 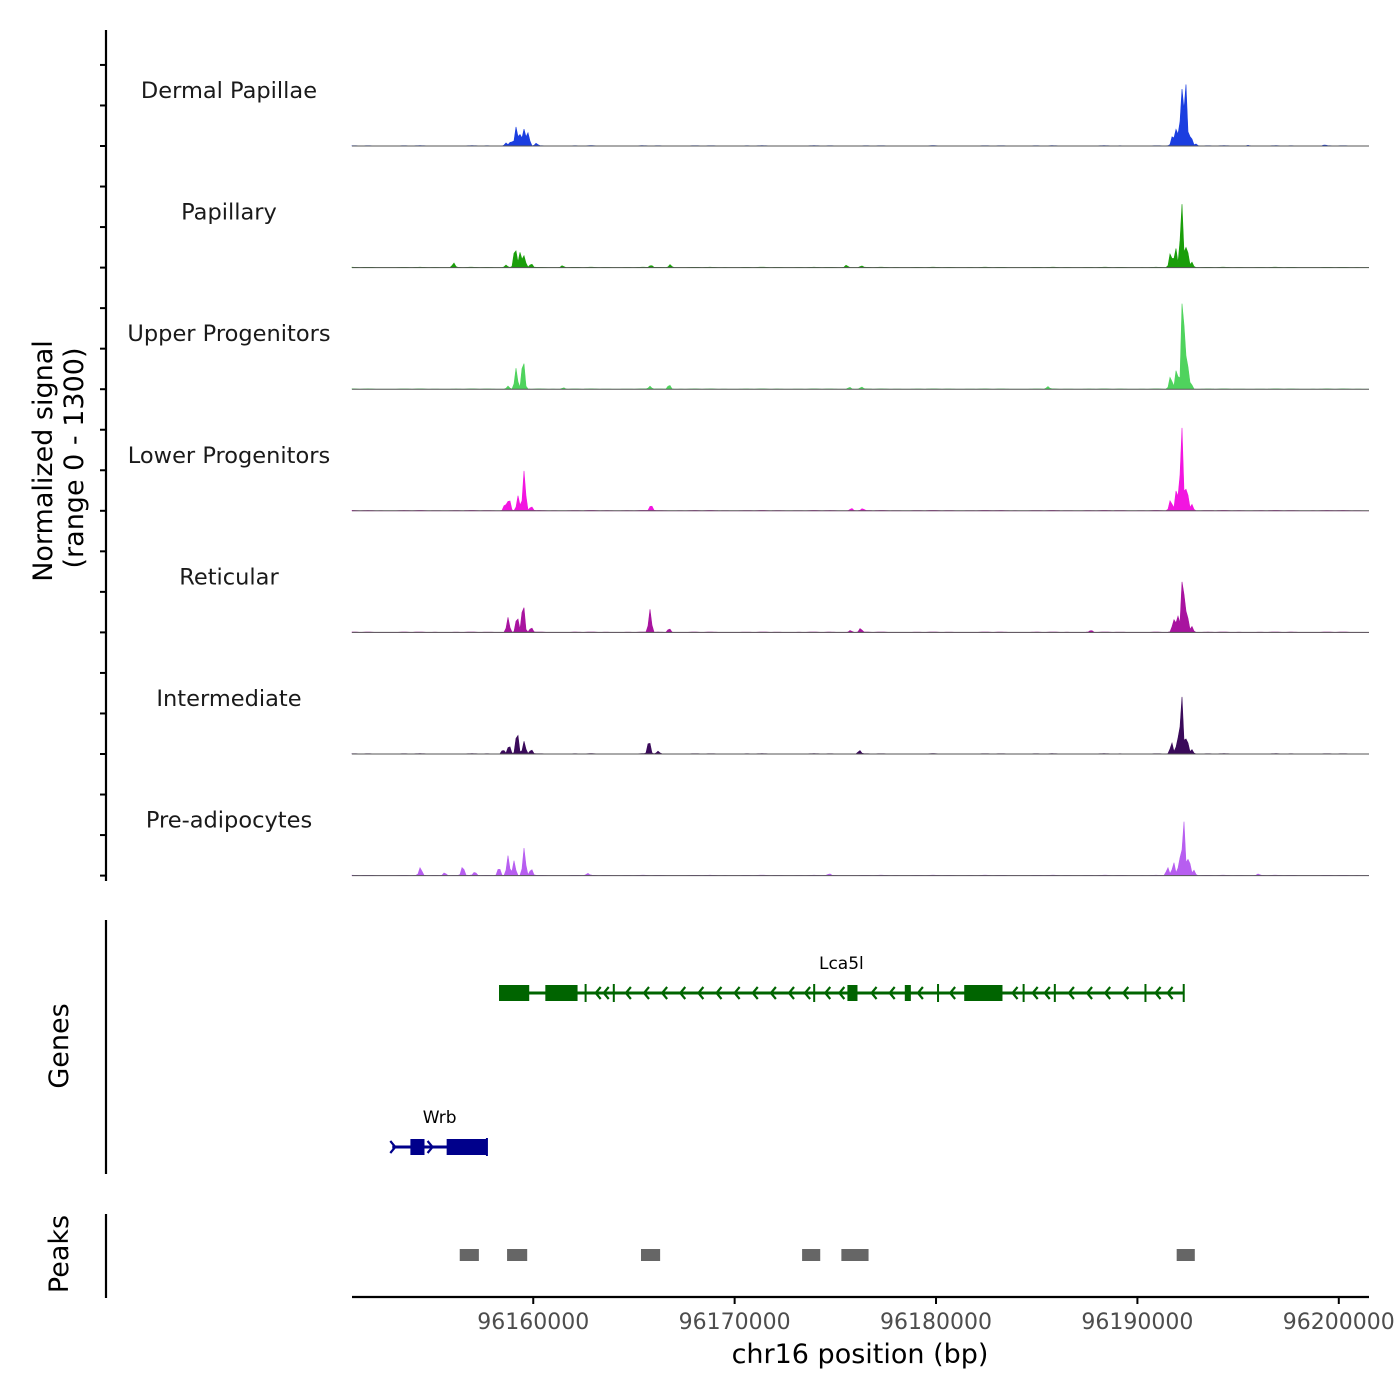 What do you see at coordinates (735, 1322) in the screenshot?
I see `x-tick-label: 96170000` at bounding box center [735, 1322].